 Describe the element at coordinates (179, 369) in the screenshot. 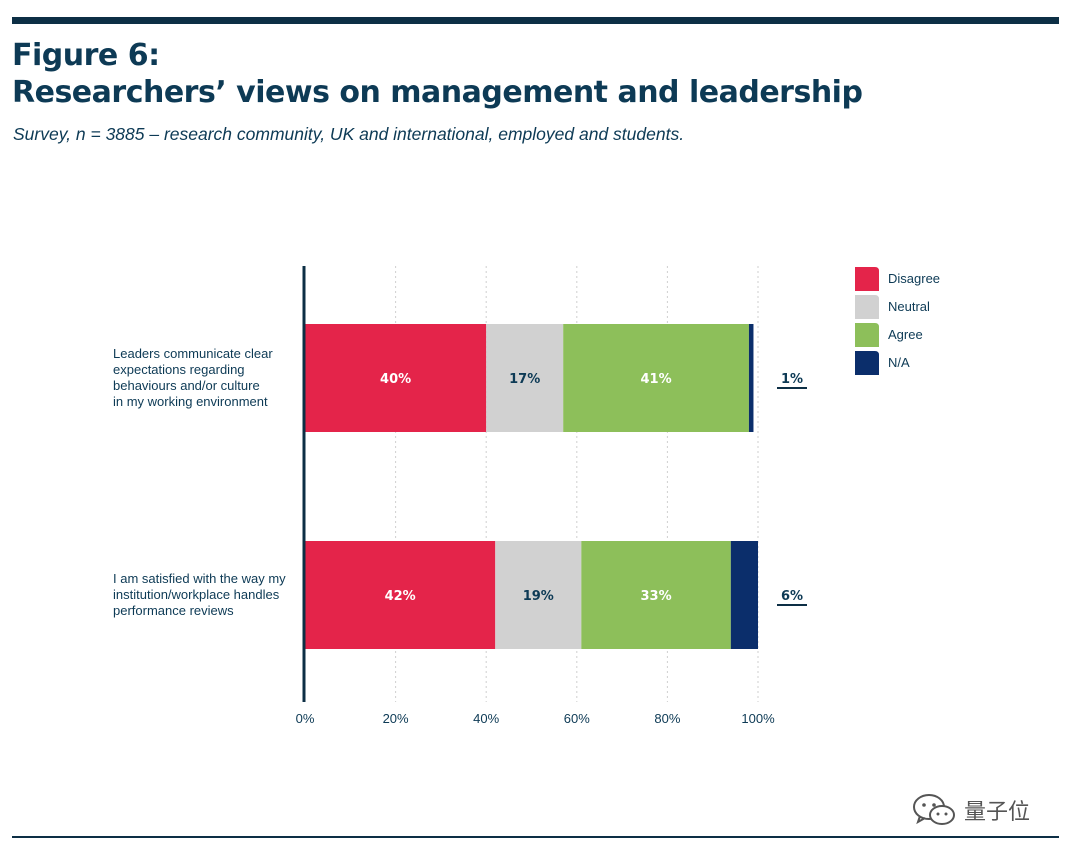

I see `category-label-line: expectations regarding` at that location.